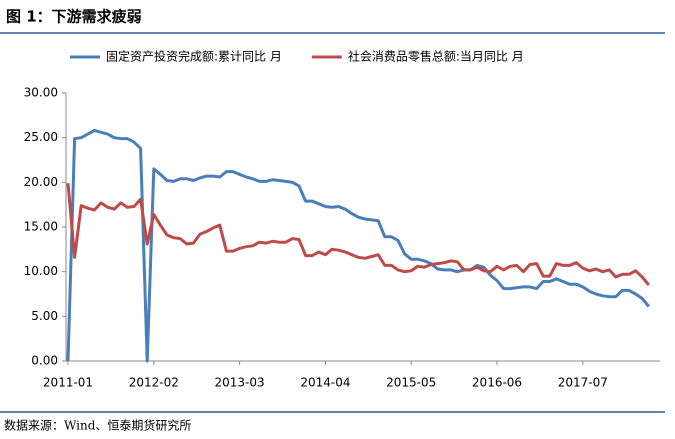  I want to click on y-tick-label: 10.00, so click(41, 271).